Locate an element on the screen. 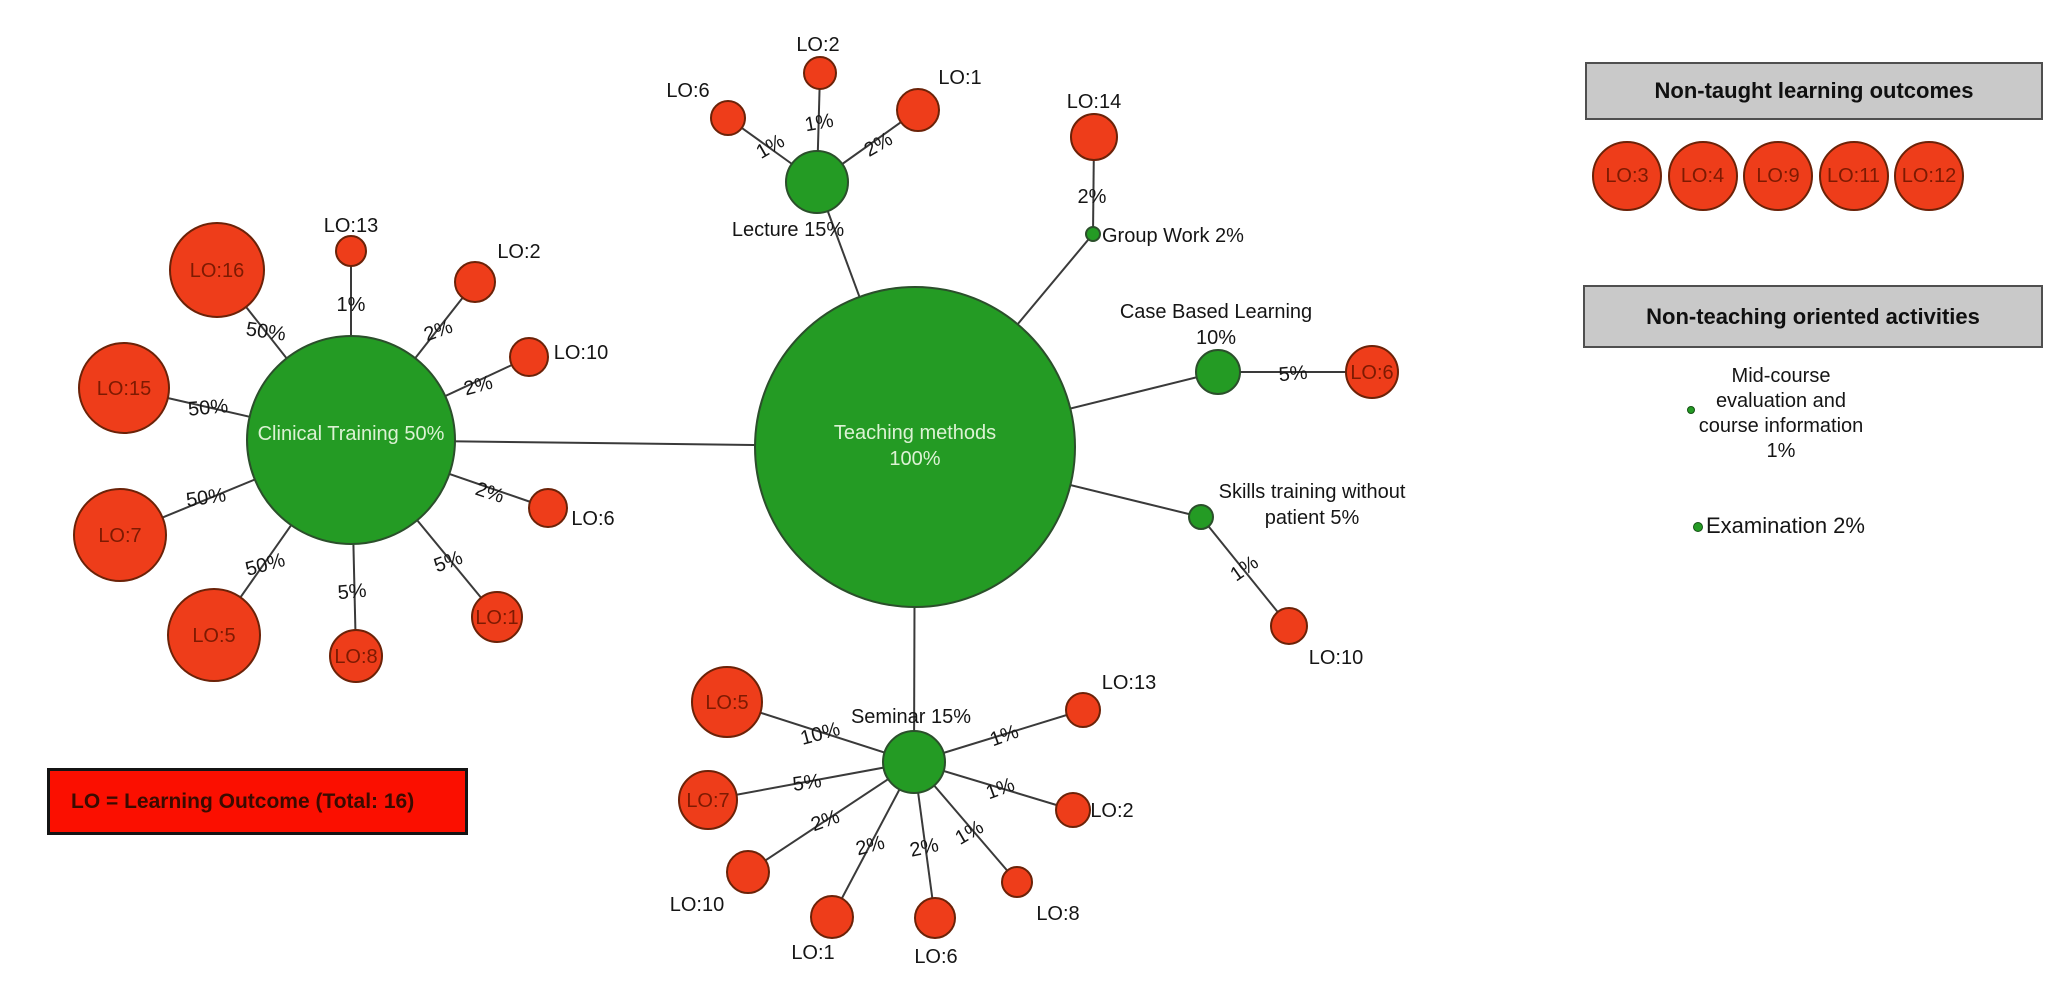 Image resolution: width=2059 pixels, height=1001 pixels. node-sem-lo8 is located at coordinates (1017, 882).